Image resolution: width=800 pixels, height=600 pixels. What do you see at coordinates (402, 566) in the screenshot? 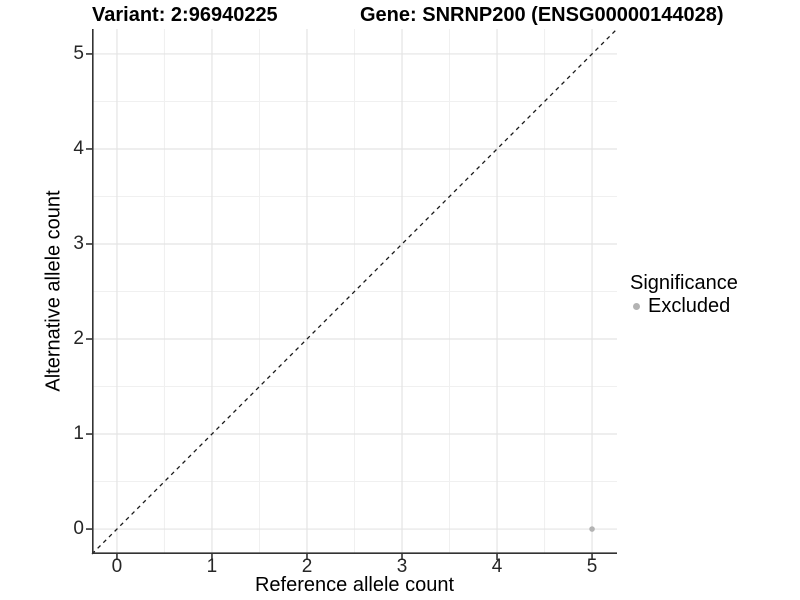
I see `x-tick-label: 3` at bounding box center [402, 566].